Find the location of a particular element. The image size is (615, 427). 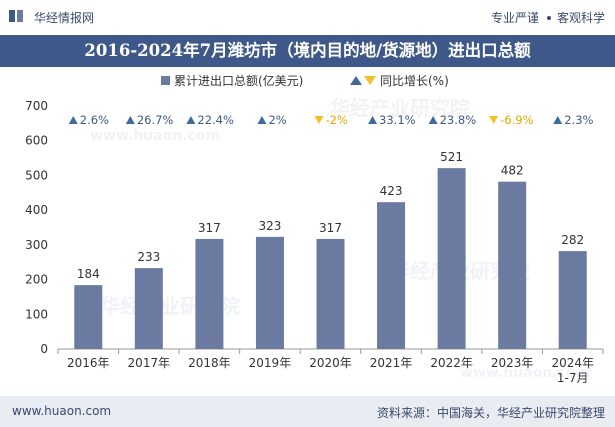

legend-up-triangle-icon is located at coordinates (356, 80).